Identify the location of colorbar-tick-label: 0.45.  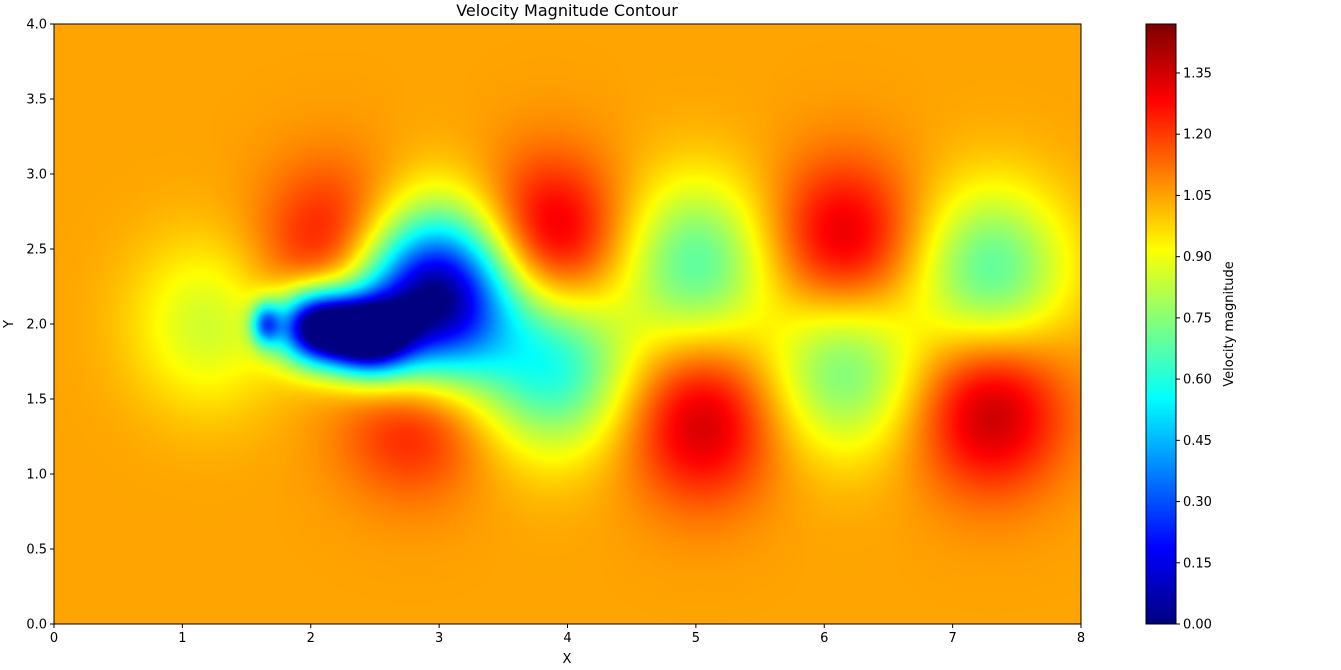
(1197, 441).